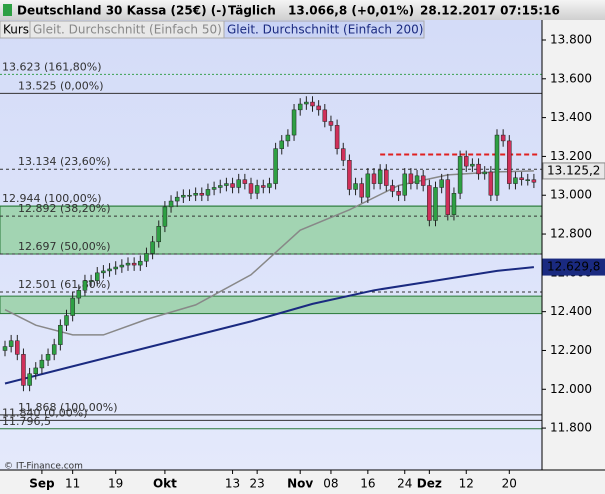 Image resolution: width=605 pixels, height=494 pixels. What do you see at coordinates (573, 245) in the screenshot?
I see `axis-area` at bounding box center [573, 245].